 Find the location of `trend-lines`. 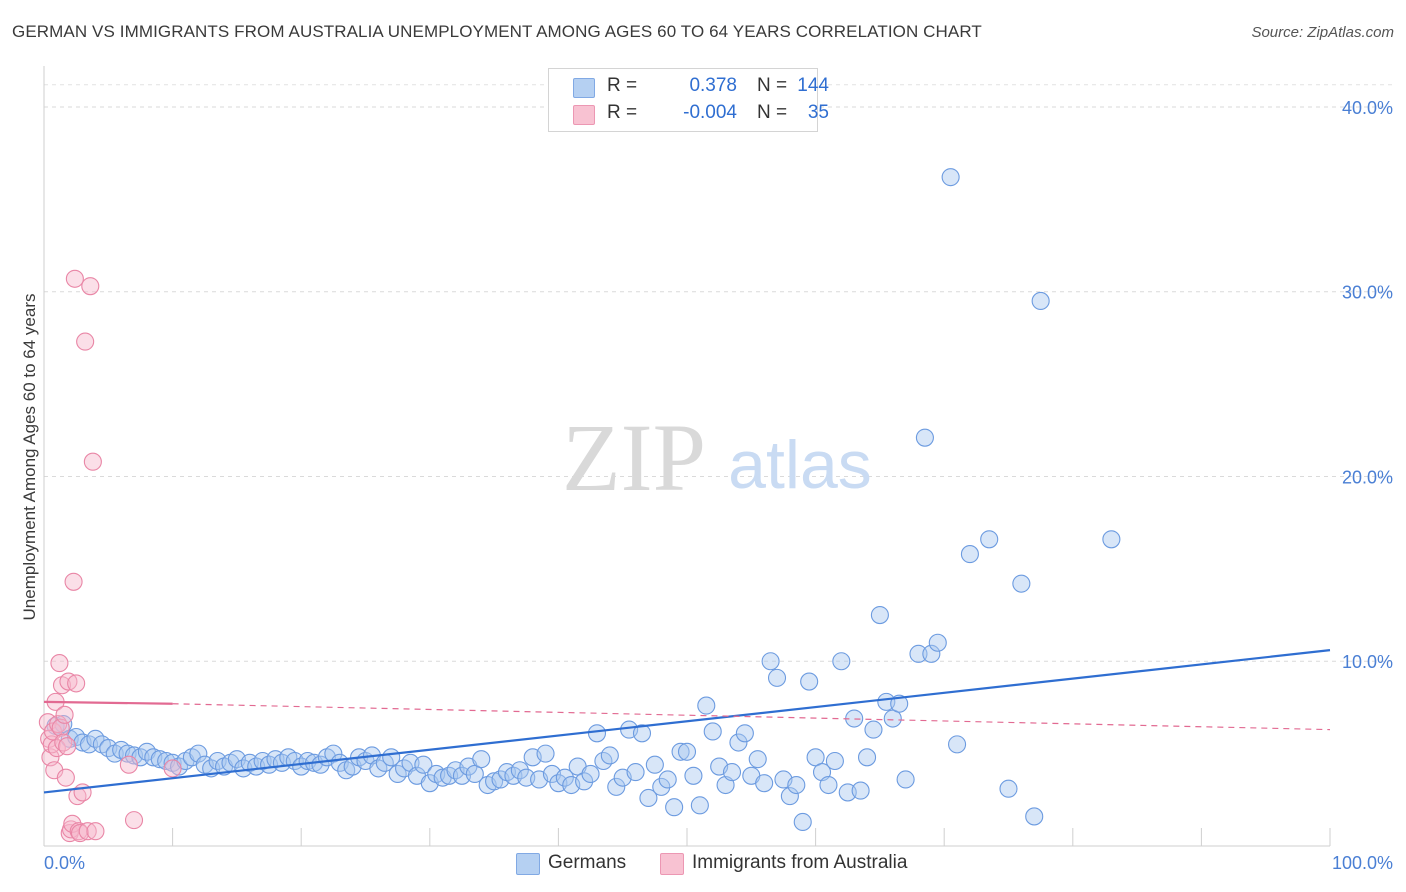

trend-lines is located at coordinates (687, 721).